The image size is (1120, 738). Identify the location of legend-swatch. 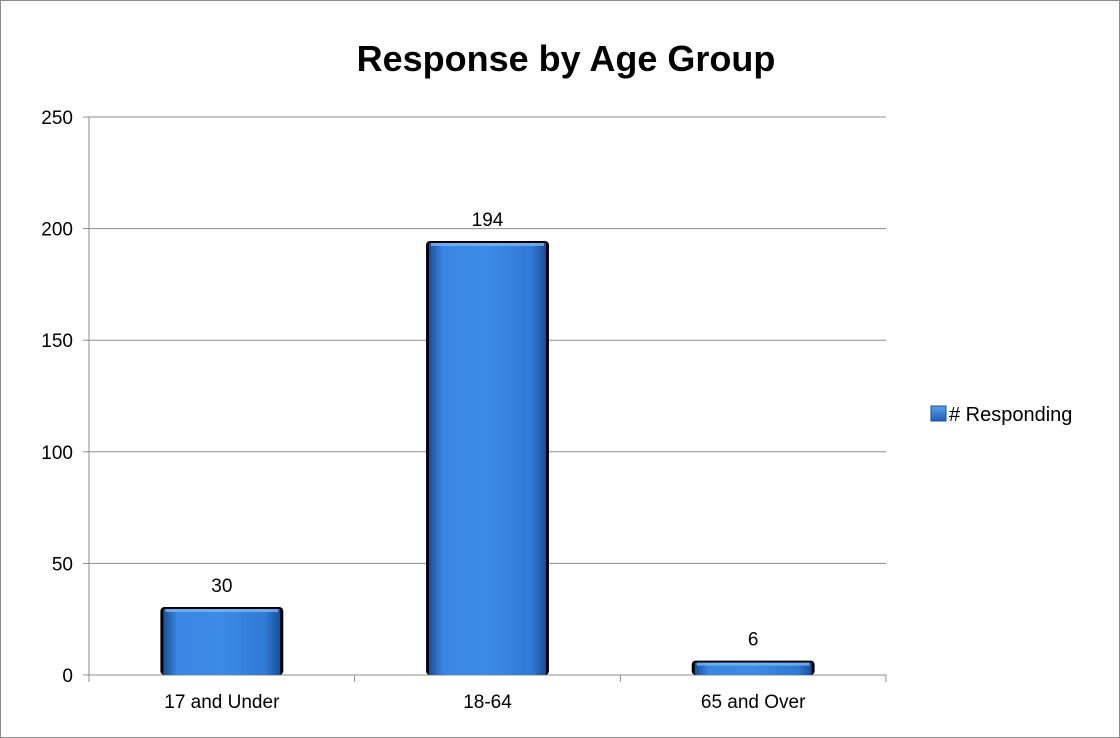
(938, 413).